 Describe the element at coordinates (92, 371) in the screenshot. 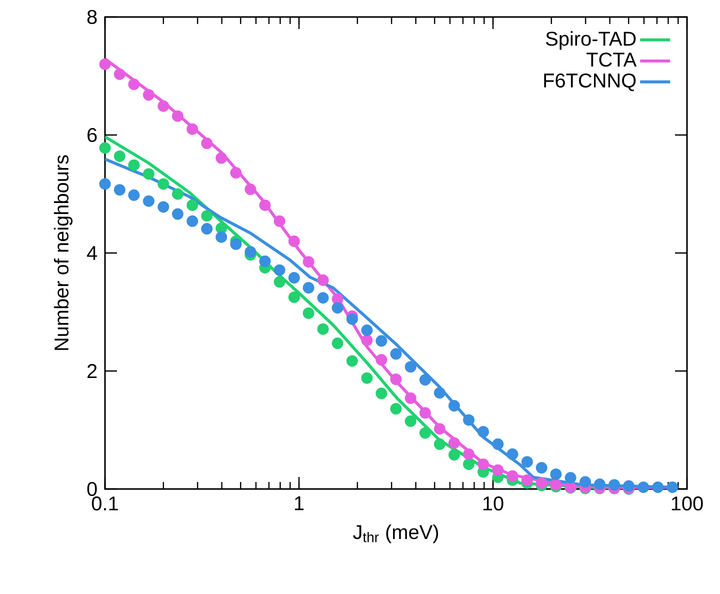

I see `y-tick-label: 2` at that location.